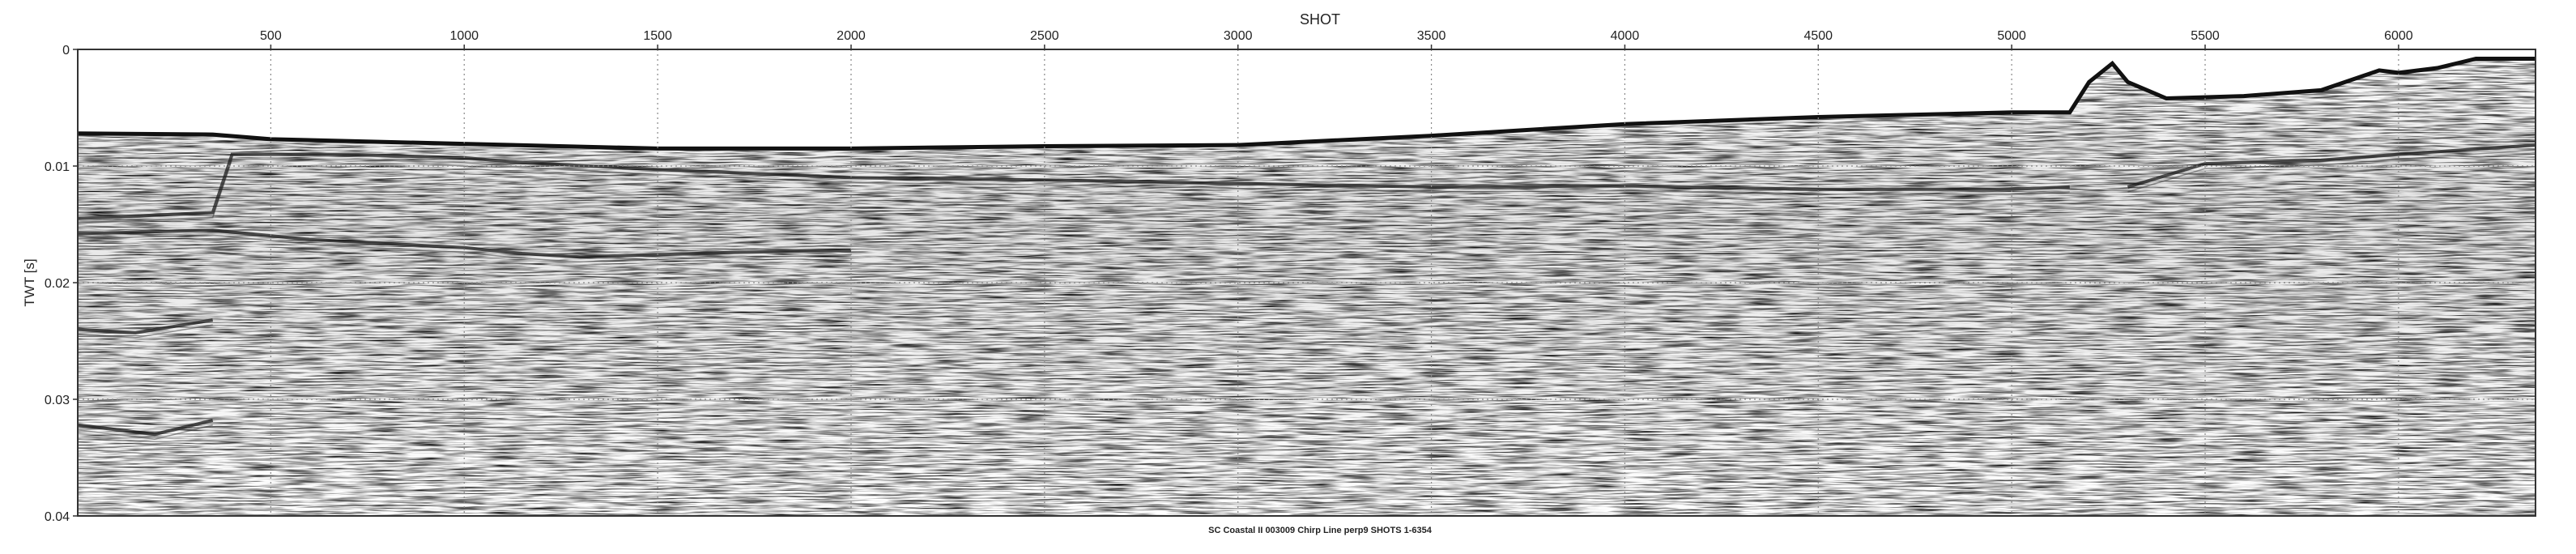 The height and width of the screenshot is (554, 2576). Describe the element at coordinates (1625, 36) in the screenshot. I see `x-tick-label: 4000` at that location.